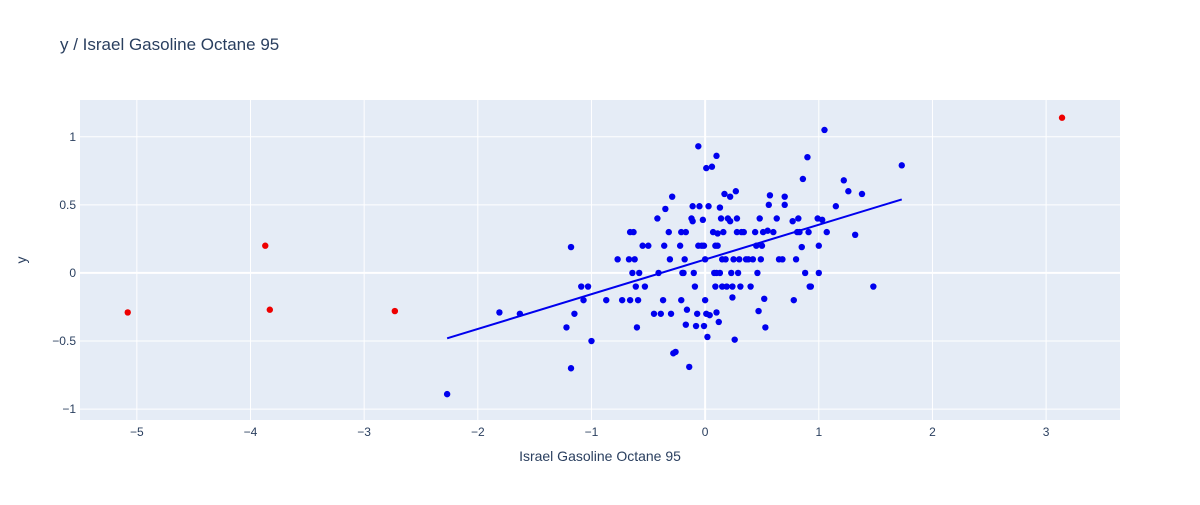 Image resolution: width=1200 pixels, height=505 pixels. I want to click on trendline, so click(674, 269).